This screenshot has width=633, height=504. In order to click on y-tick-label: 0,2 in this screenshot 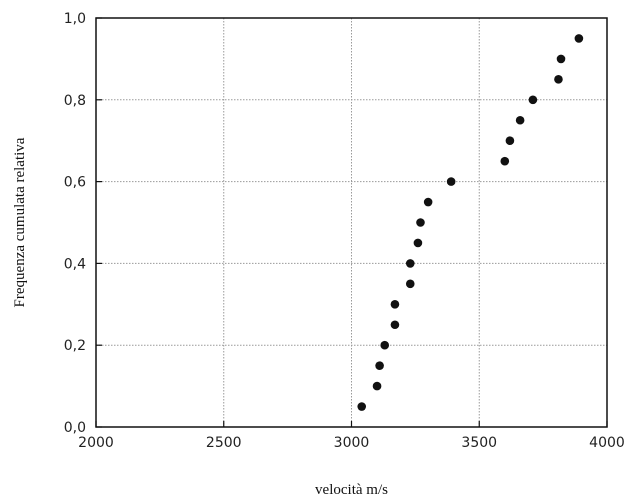, I will do `click(75, 346)`.